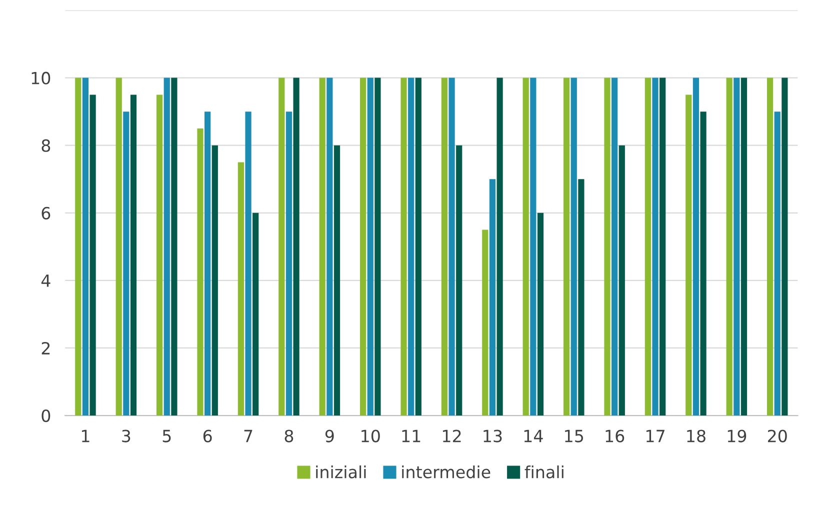 Image resolution: width=814 pixels, height=513 pixels. I want to click on x-tick-label: 1, so click(86, 436).